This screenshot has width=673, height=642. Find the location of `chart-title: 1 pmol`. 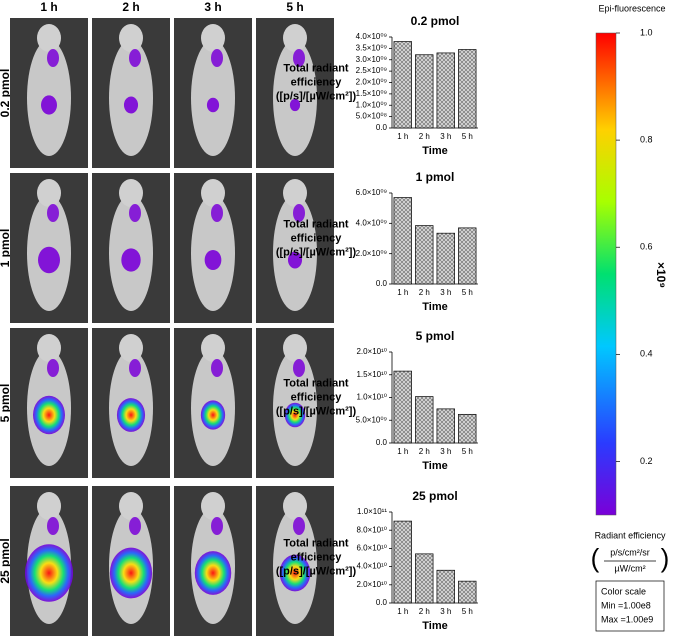

chart-title: 1 pmol is located at coordinates (435, 177).